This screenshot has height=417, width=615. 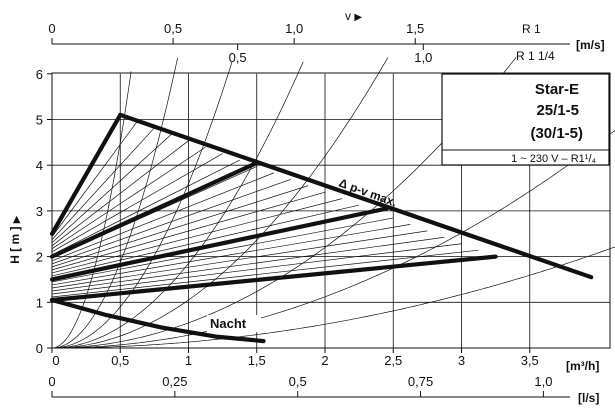 What do you see at coordinates (39, 74) in the screenshot?
I see `y-tick-label-6: 6` at bounding box center [39, 74].